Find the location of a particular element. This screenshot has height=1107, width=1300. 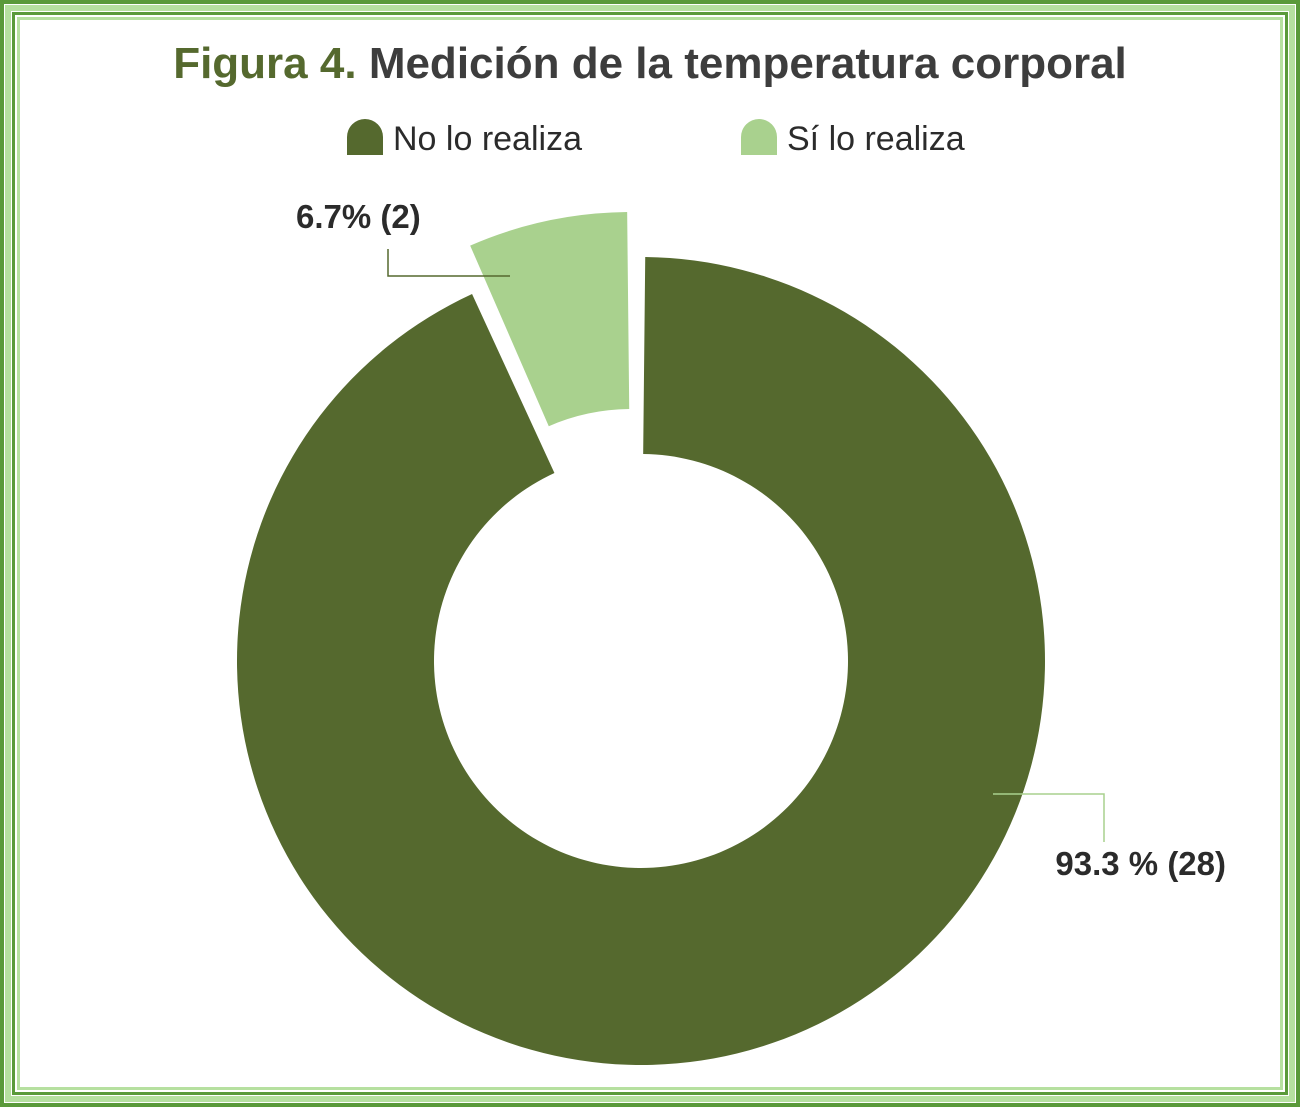

slice-si-lo-realiza is located at coordinates (550, 319).